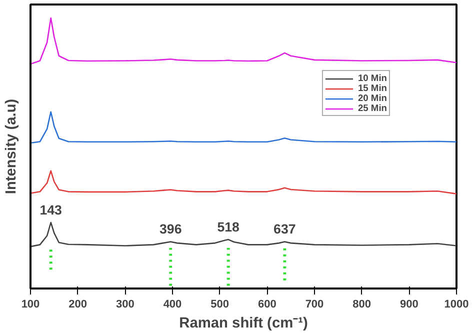 This screenshot has width=474, height=334. I want to click on x-tick-label: 200, so click(78, 304).